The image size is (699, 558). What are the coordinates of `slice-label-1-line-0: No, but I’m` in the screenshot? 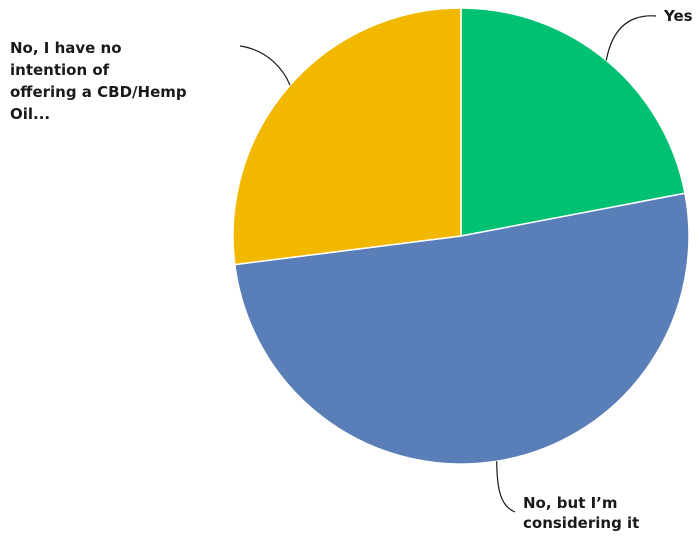 It's located at (570, 503).